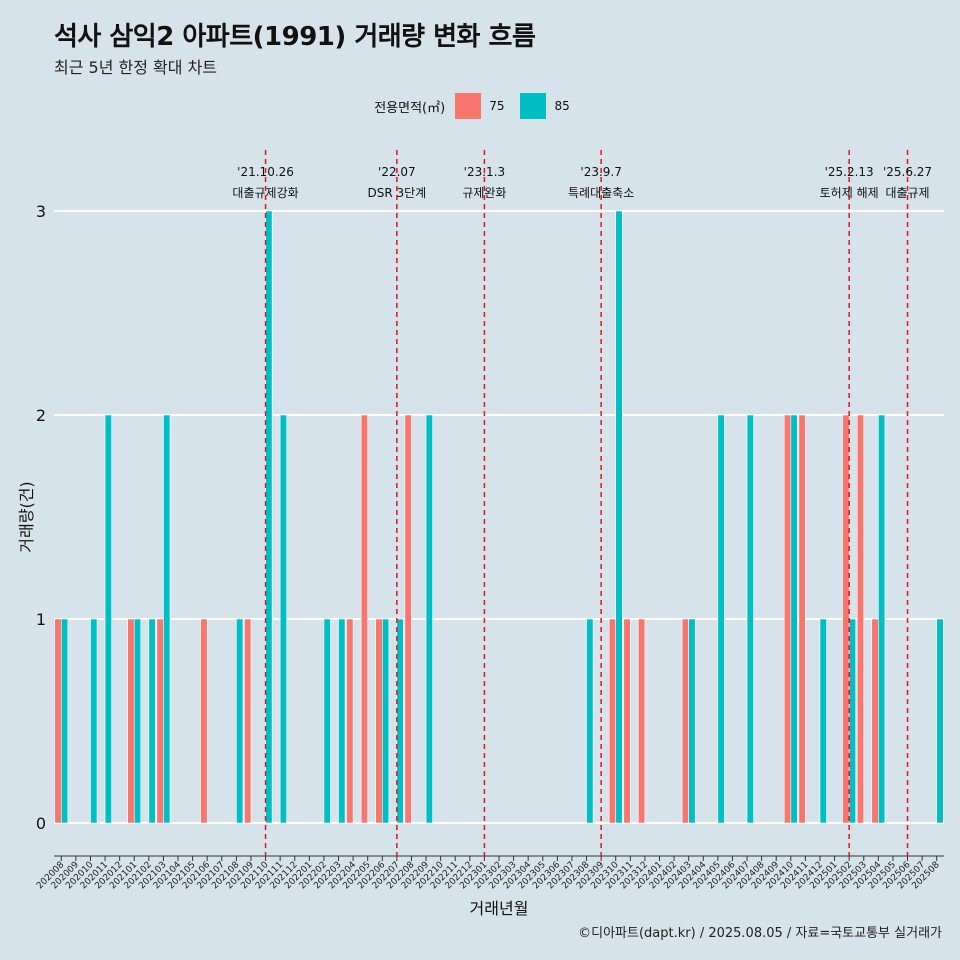 Image resolution: width=960 pixels, height=960 pixels. What do you see at coordinates (265, 172) in the screenshot?
I see `event-date-1: '21.10.26` at bounding box center [265, 172].